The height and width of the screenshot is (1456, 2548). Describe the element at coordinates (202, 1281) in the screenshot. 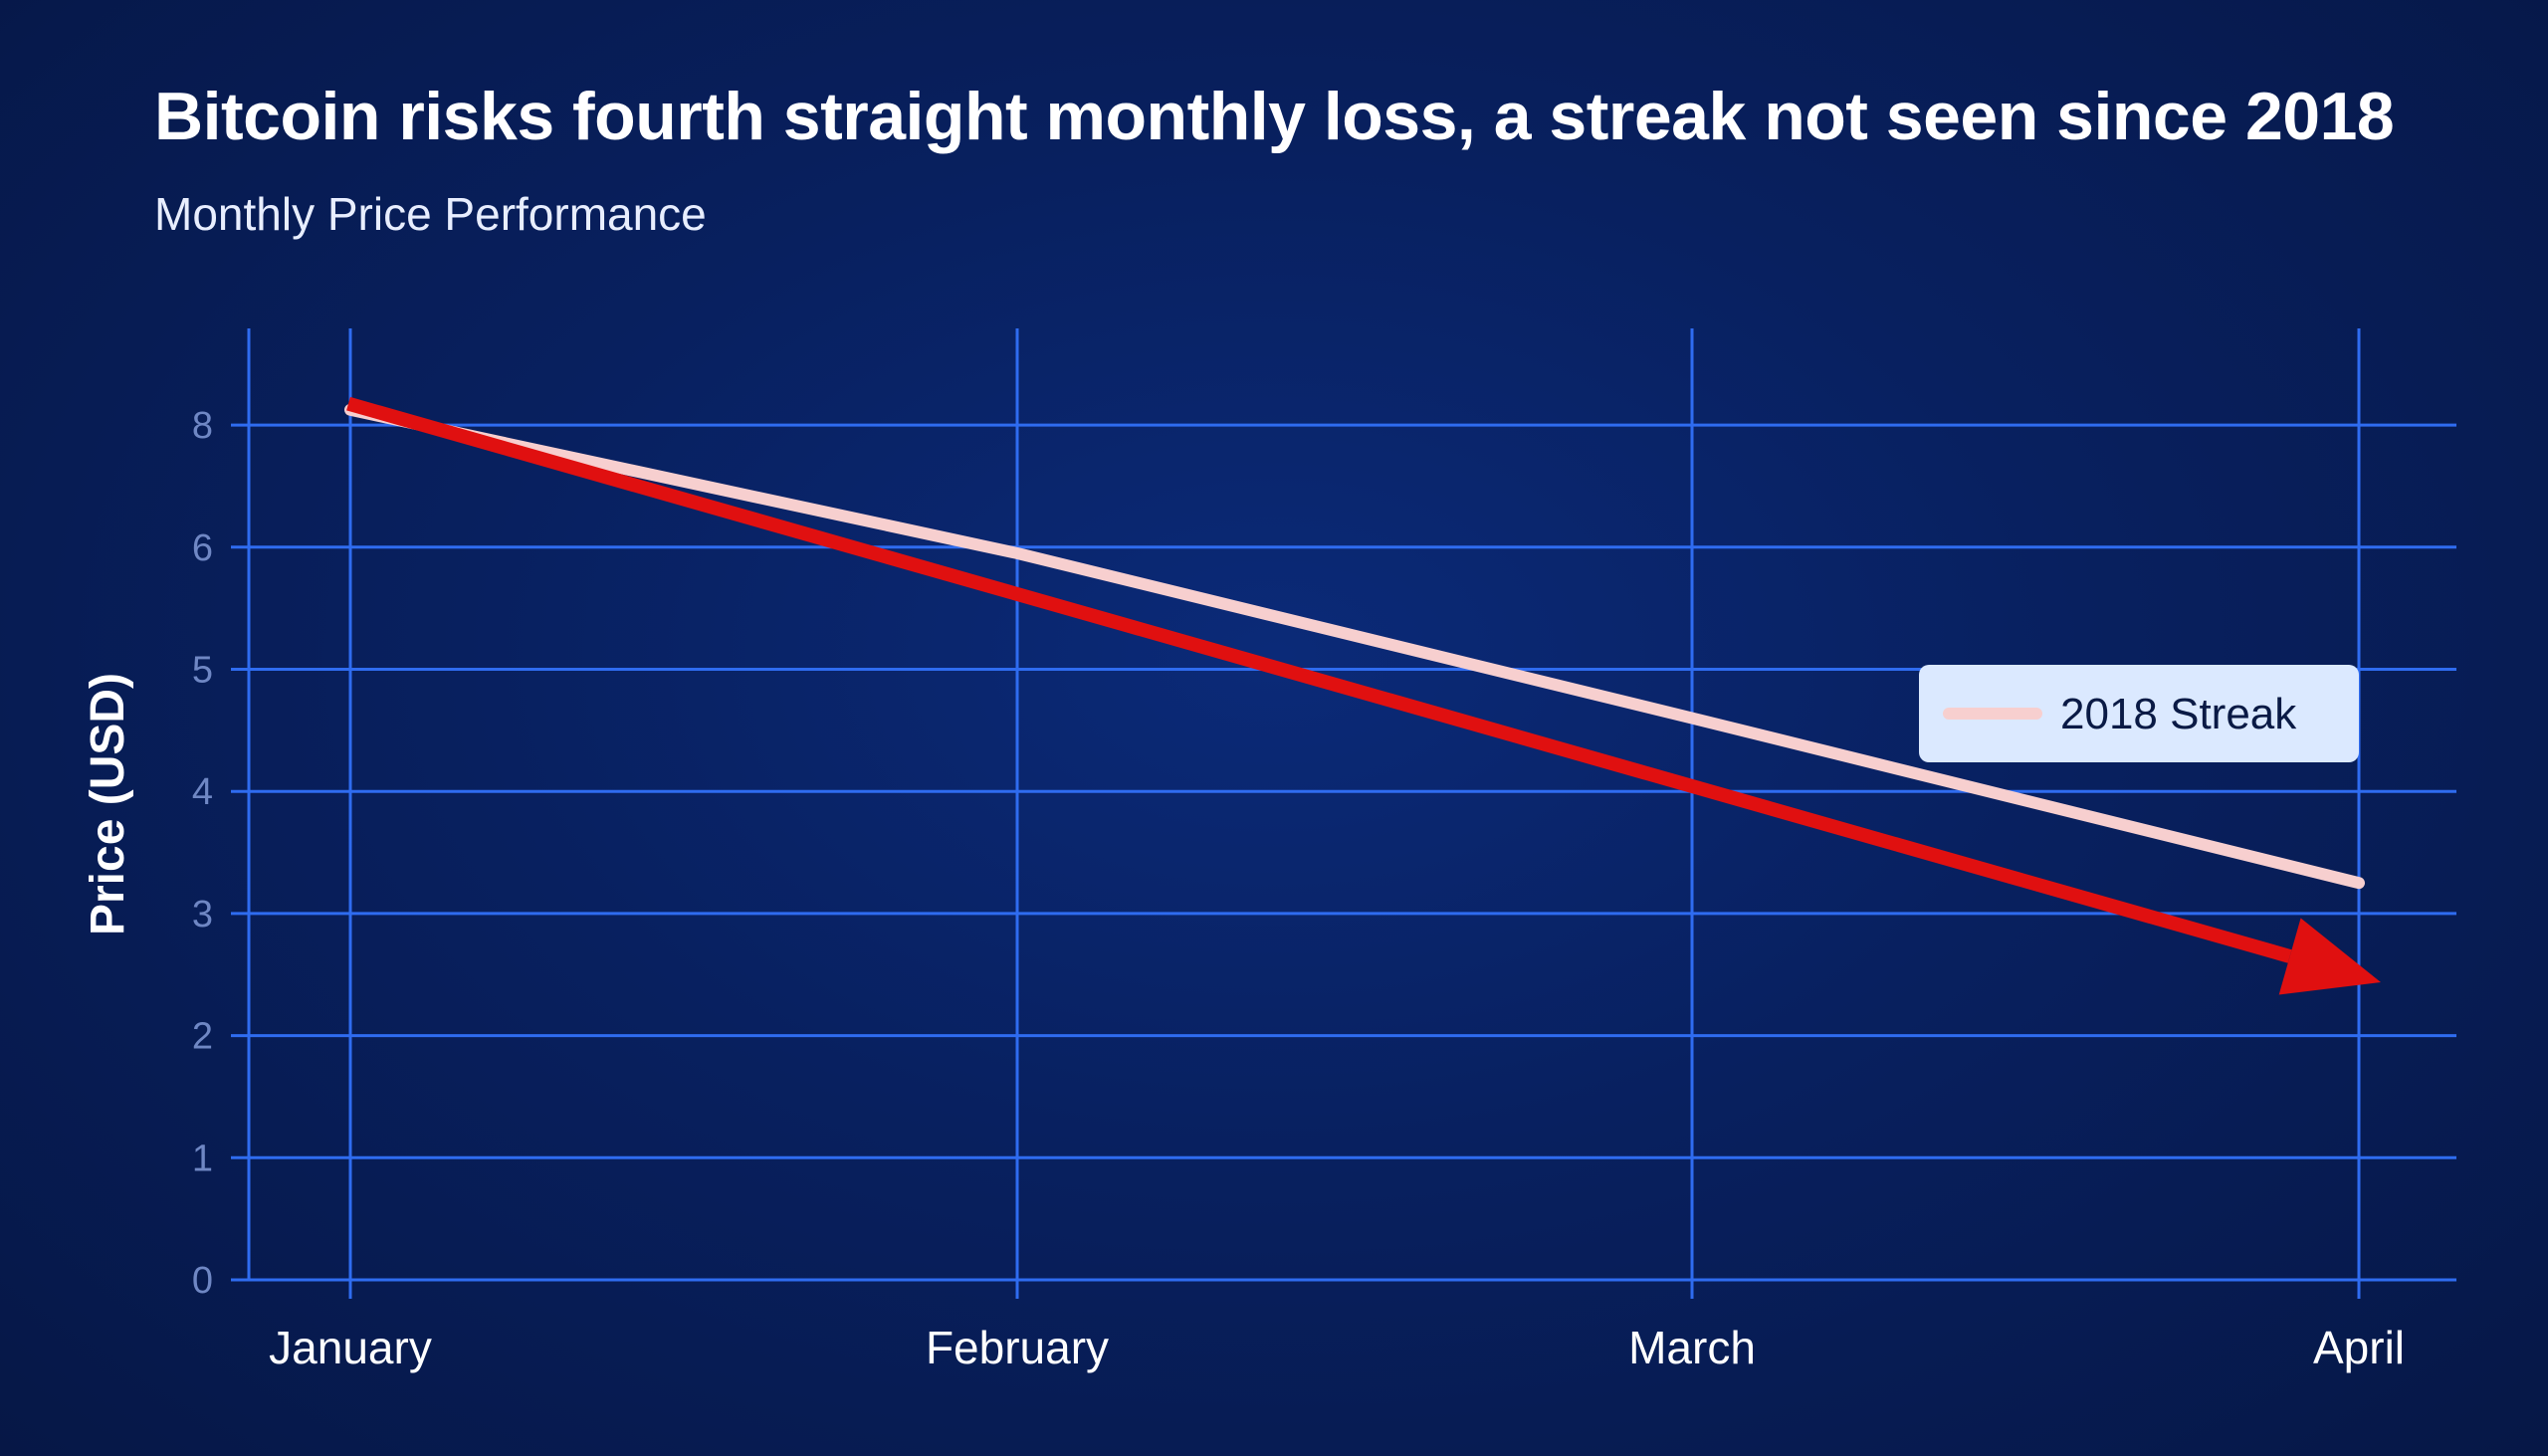

I see `y-tick-label: 0` at that location.